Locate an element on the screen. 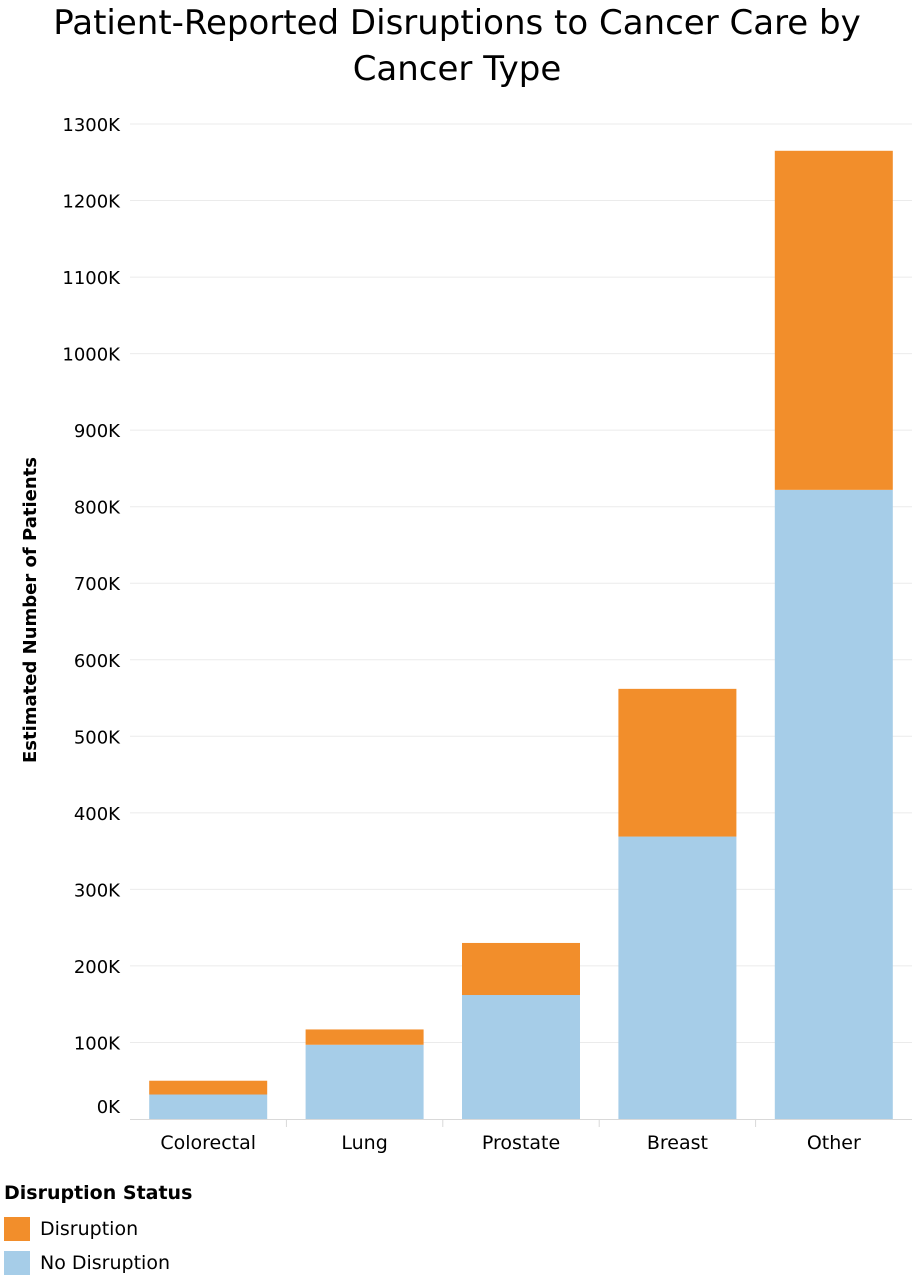 The width and height of the screenshot is (914, 1280). legend-label-no-disruption: No Disruption is located at coordinates (105, 1263).